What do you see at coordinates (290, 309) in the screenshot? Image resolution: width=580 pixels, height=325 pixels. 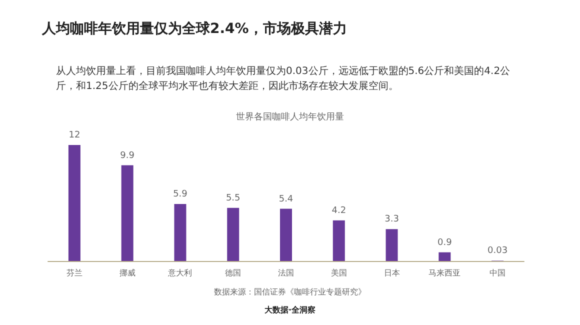 I see `text: 大数据·全洞察` at bounding box center [290, 309].